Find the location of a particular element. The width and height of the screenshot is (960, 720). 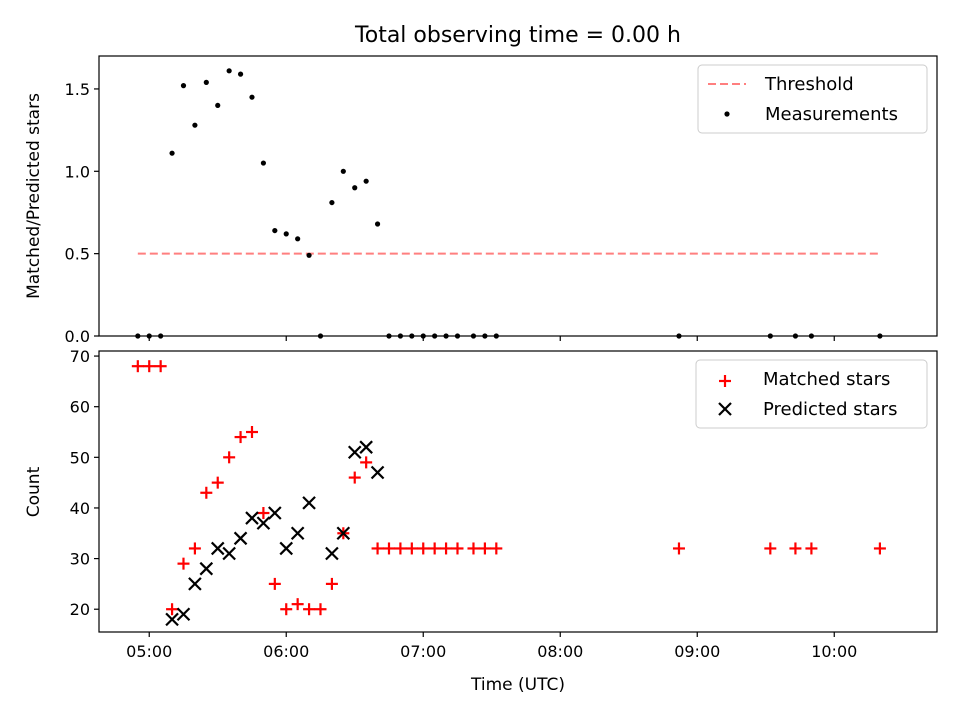

top-y-ticks: 0.0 0.5 1.0 1.5 is located at coordinates (82, 213).